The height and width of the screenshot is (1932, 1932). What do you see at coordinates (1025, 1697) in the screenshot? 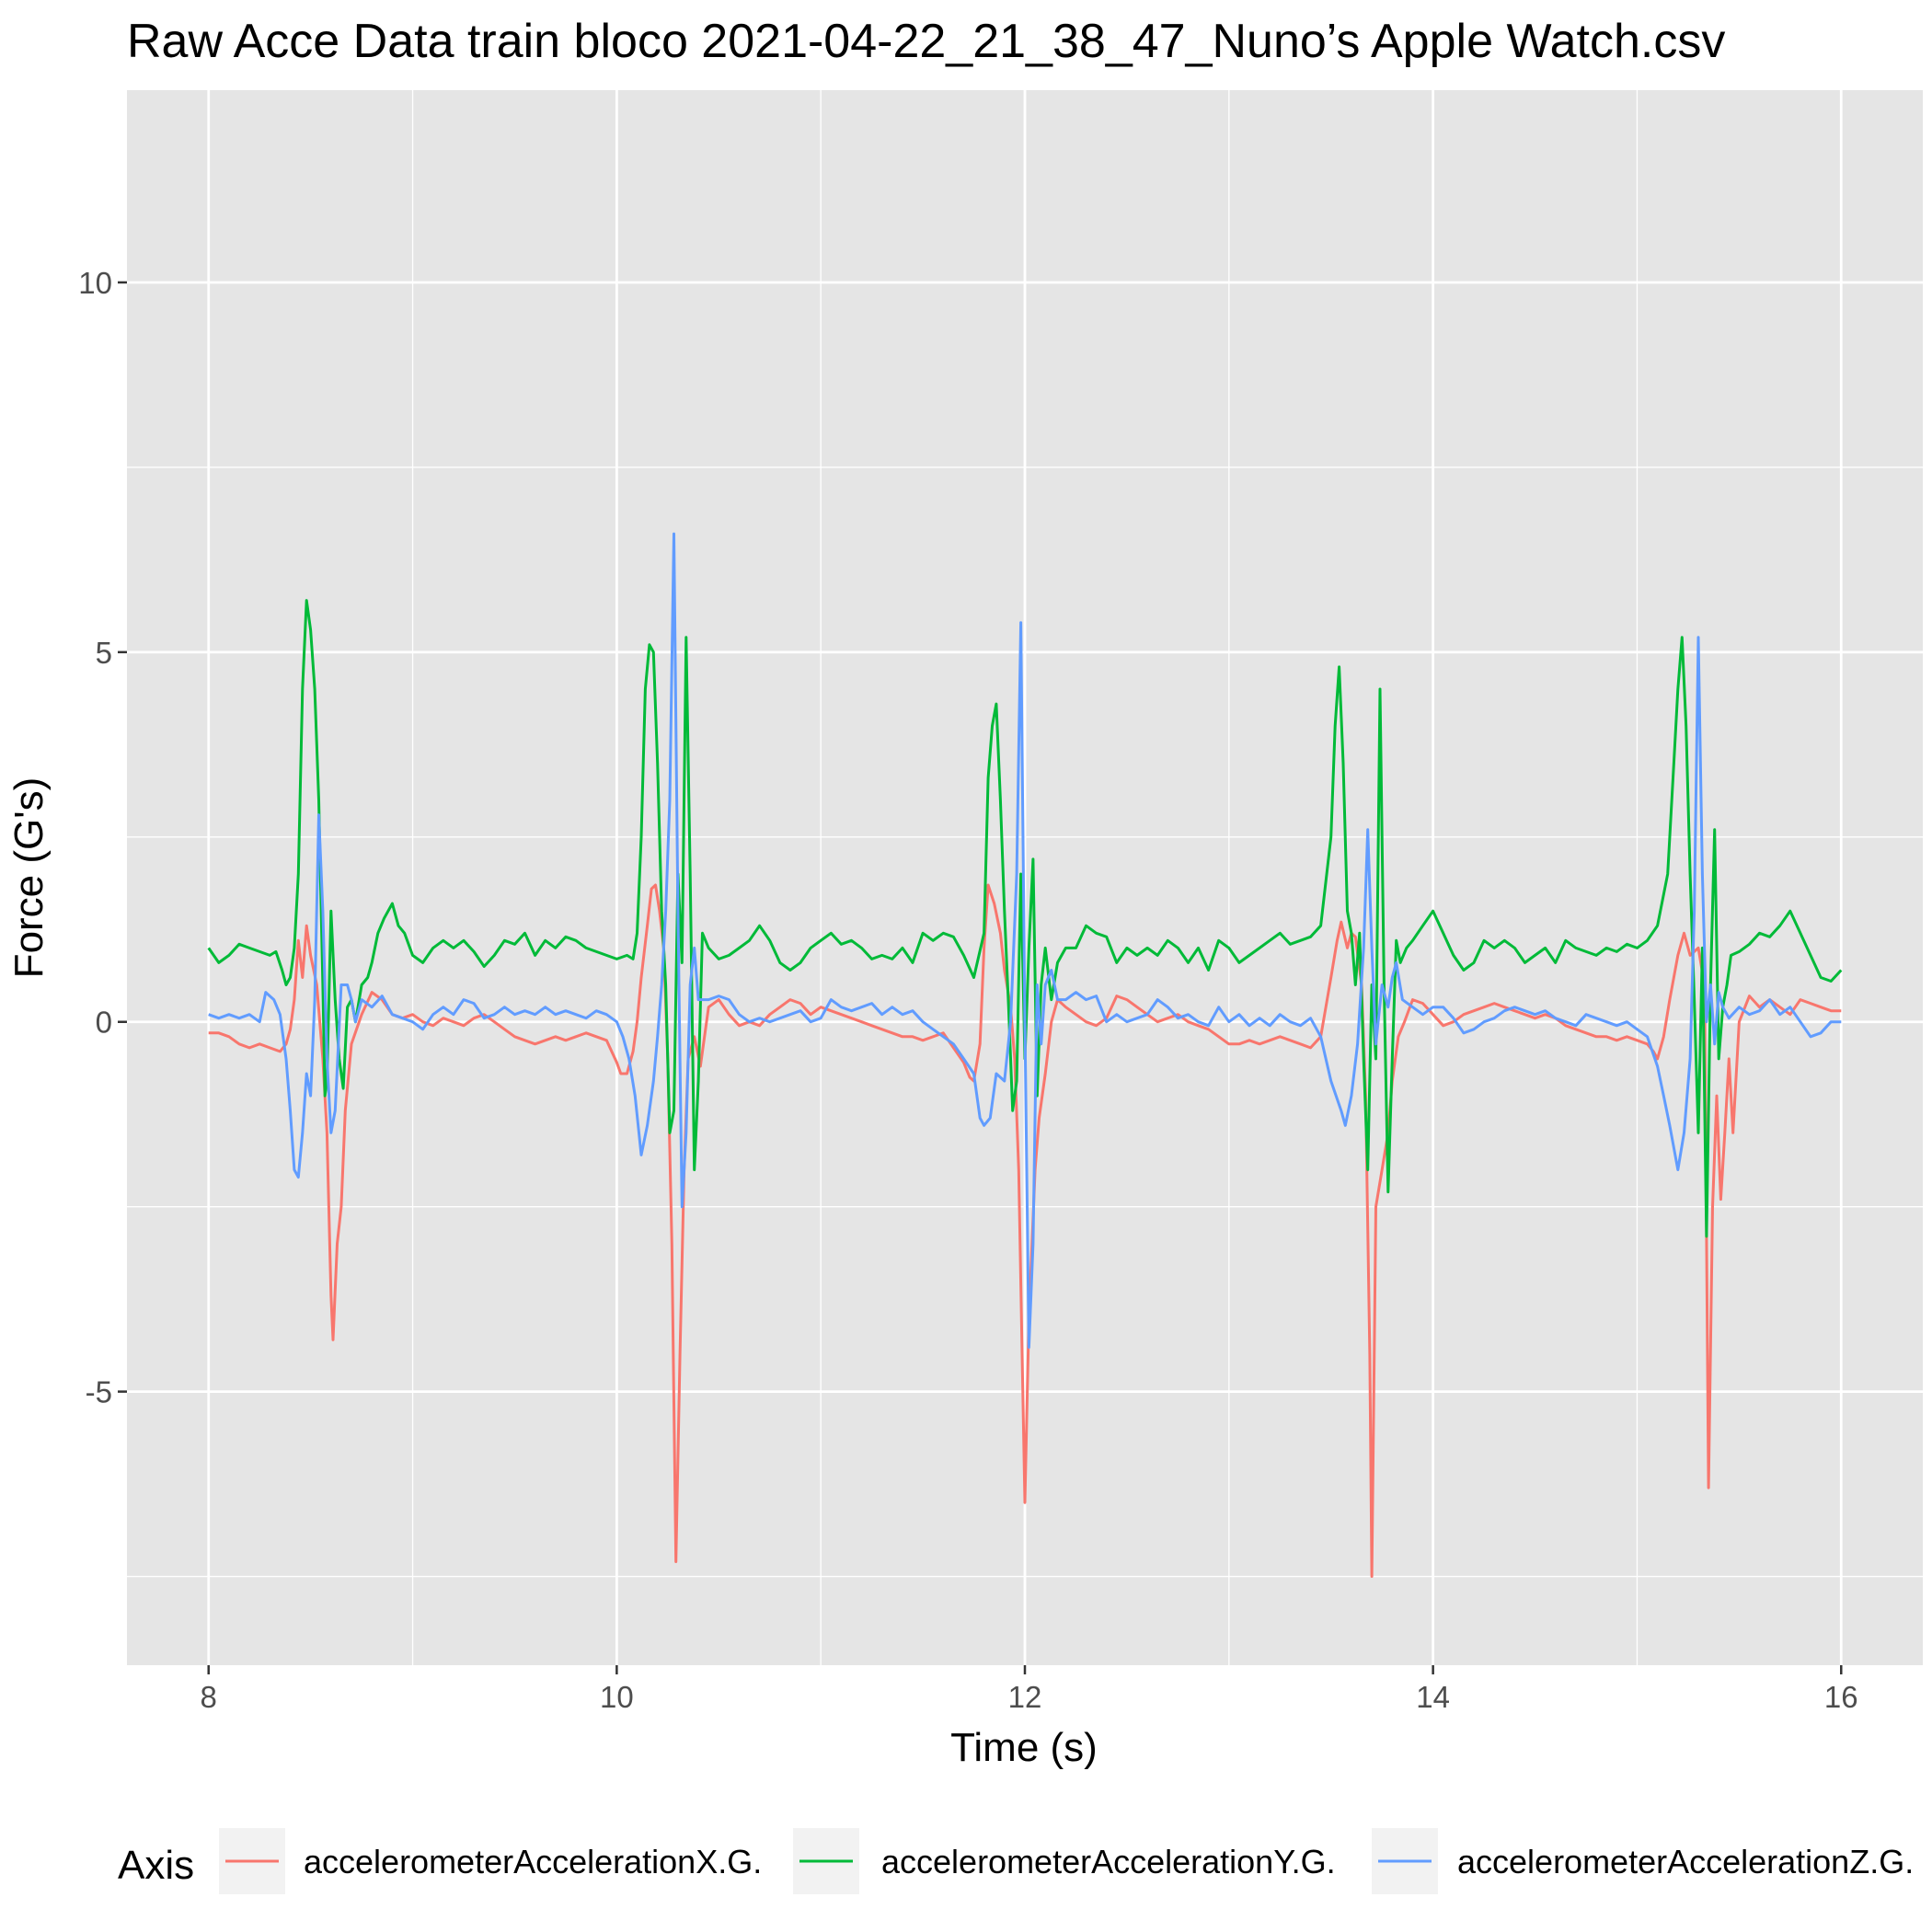
I see `x-tick-label: 12` at bounding box center [1025, 1697].